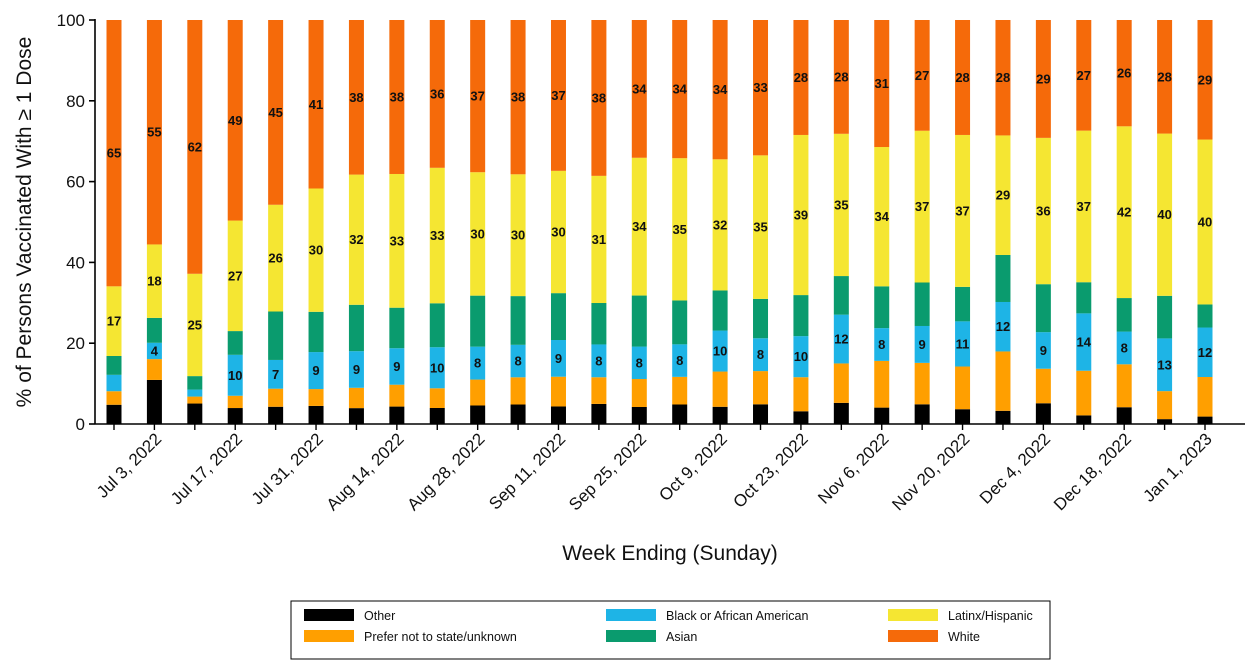  What do you see at coordinates (1092, 471) in the screenshot?
I see `x-tick-label: Dec 18, 2022` at bounding box center [1092, 471].